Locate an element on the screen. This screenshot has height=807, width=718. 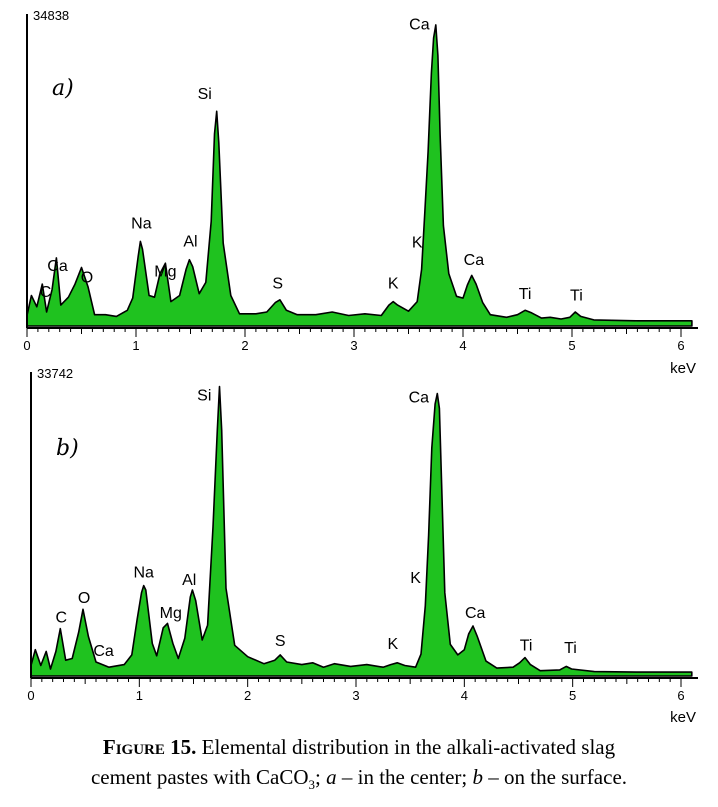
x-tick-label-a: 5 is located at coordinates (571, 345).